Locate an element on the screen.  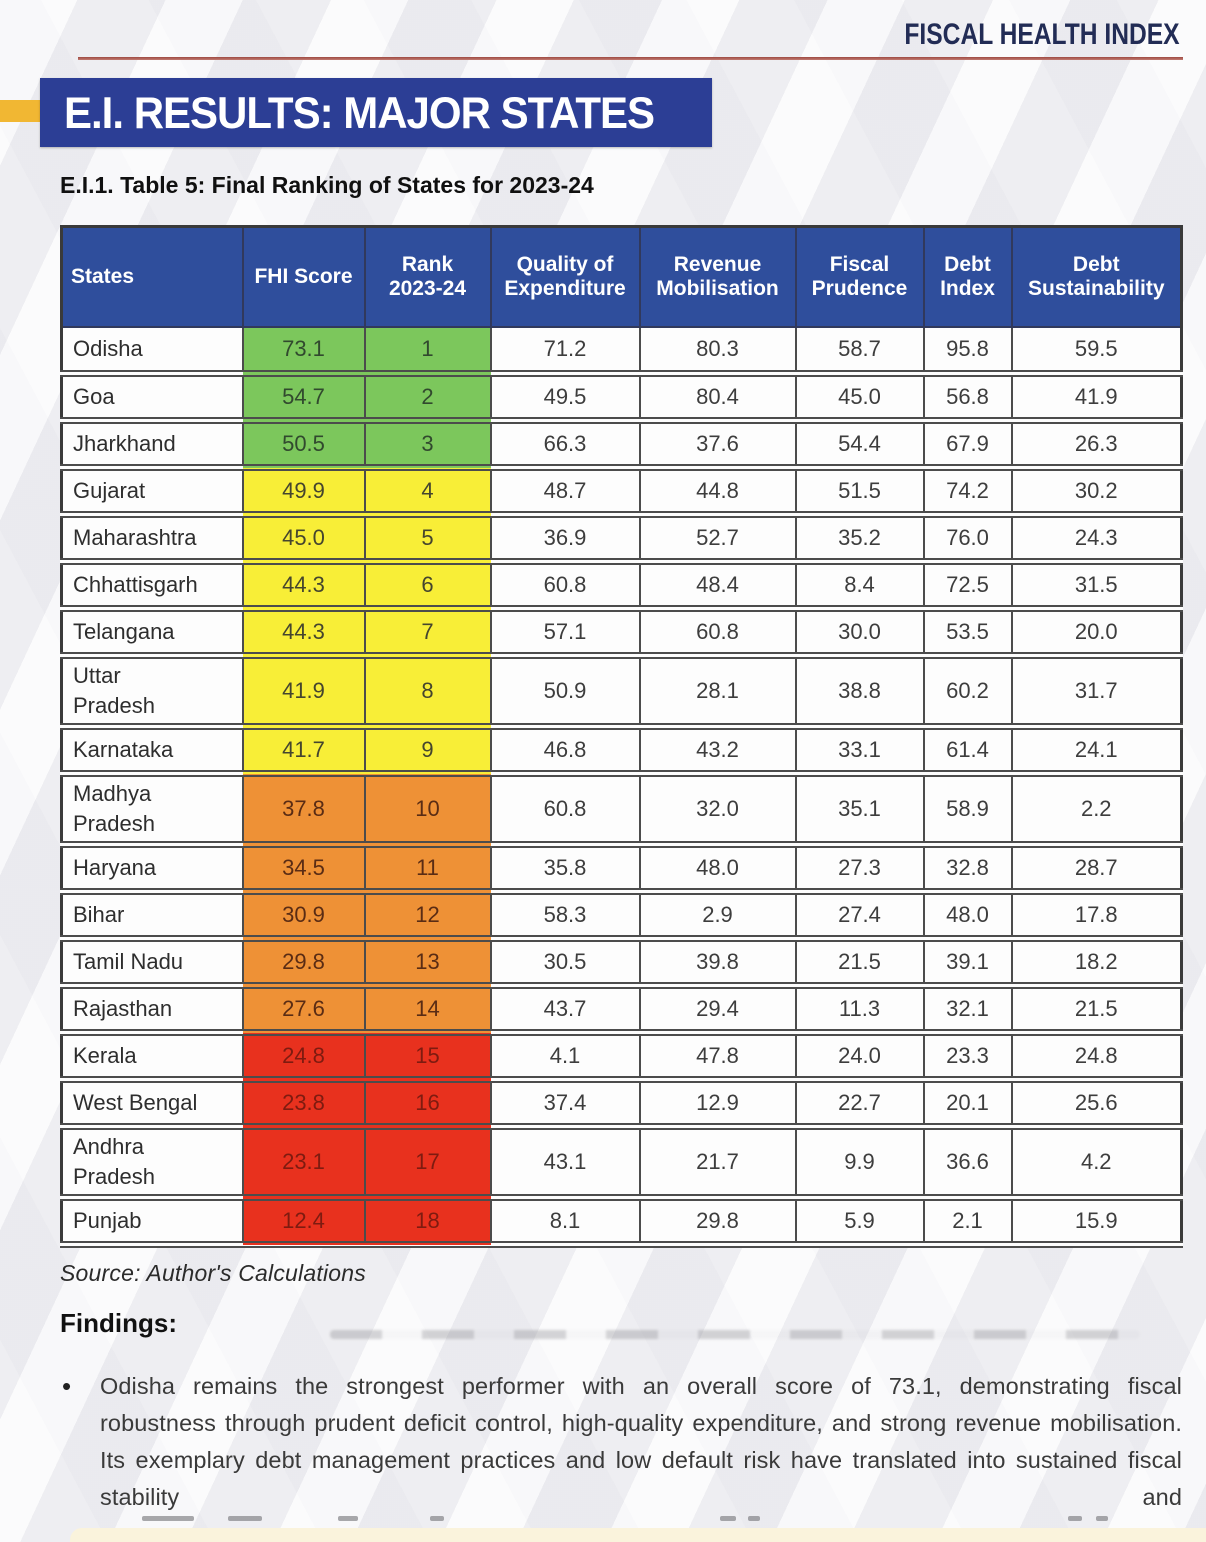
debt-index-cell: 48.0 is located at coordinates (967, 916).